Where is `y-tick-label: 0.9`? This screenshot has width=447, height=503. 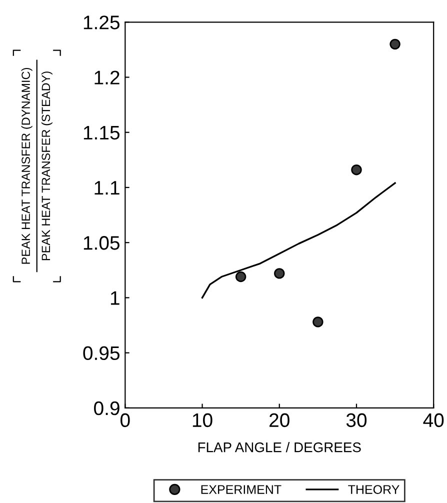
y-tick-label: 0.9 is located at coordinates (107, 408).